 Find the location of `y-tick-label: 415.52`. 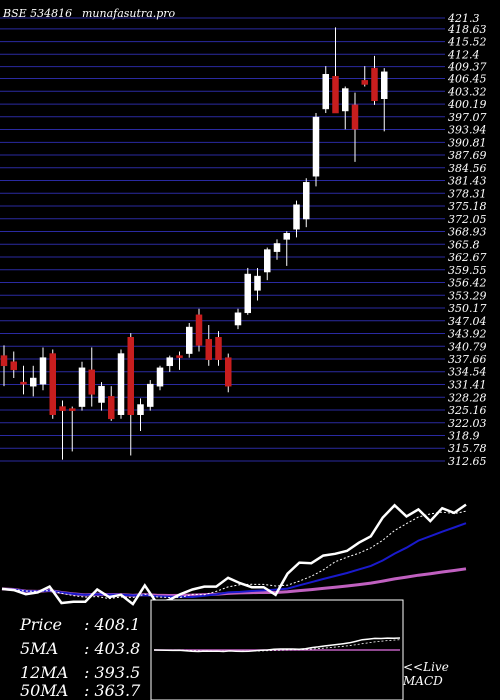

y-tick-label: 415.52 is located at coordinates (467, 42).